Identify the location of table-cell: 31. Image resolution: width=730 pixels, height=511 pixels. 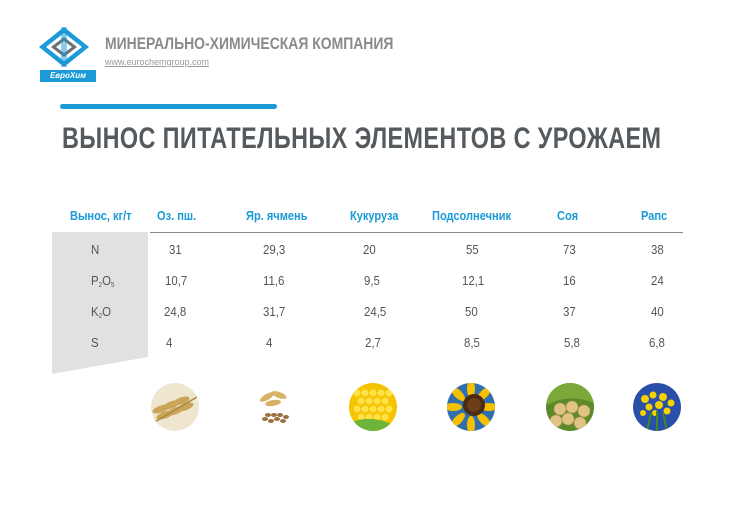
(175, 249).